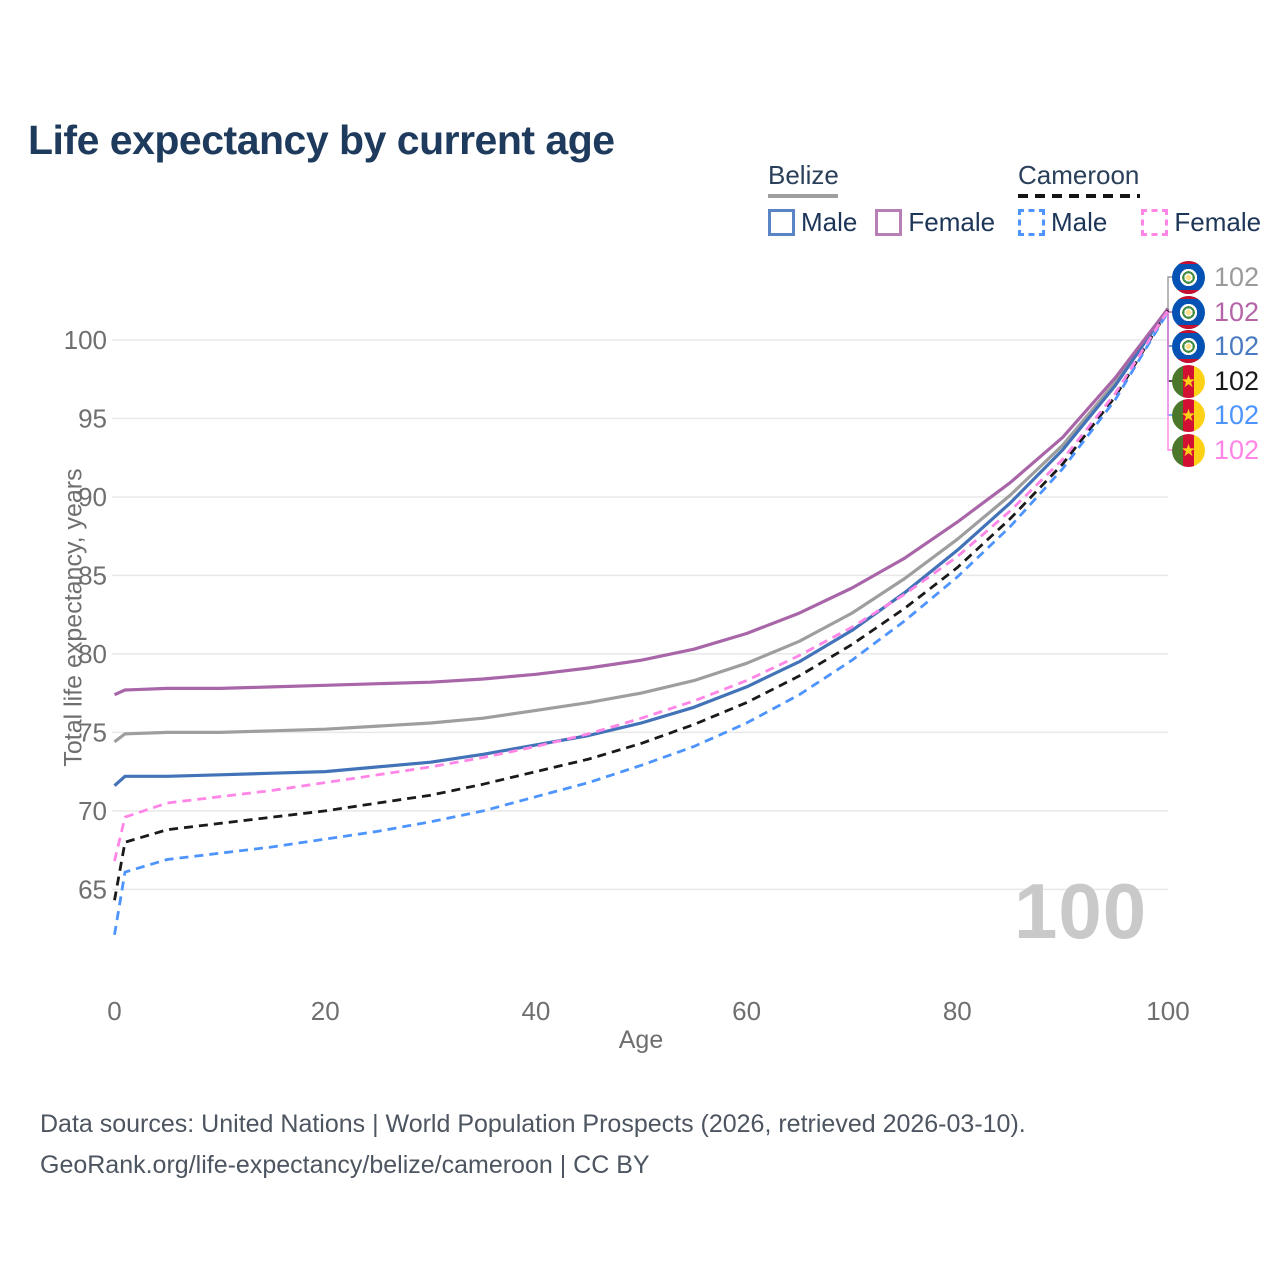  What do you see at coordinates (957, 1011) in the screenshot?
I see `x-tick-label-80: 80` at bounding box center [957, 1011].